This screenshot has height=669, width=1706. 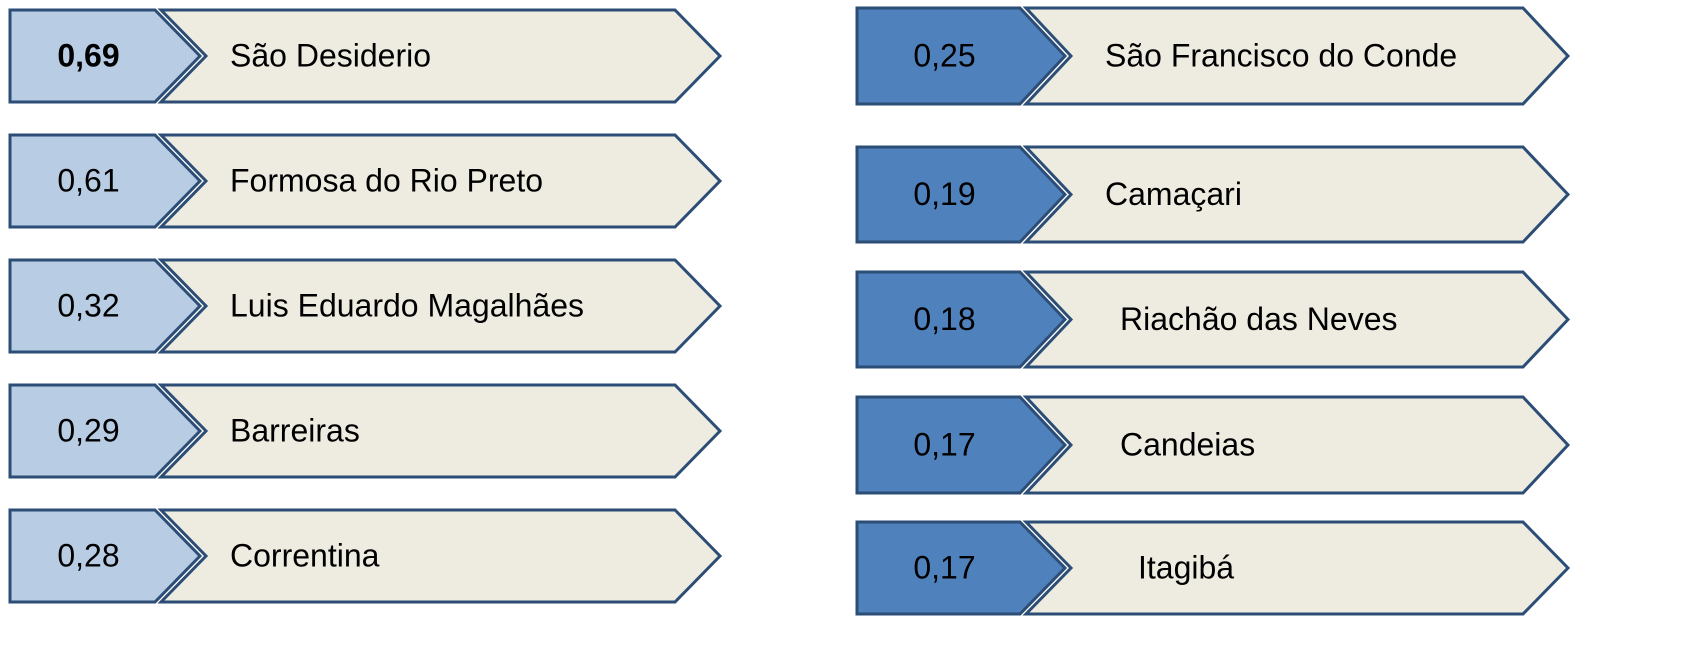 What do you see at coordinates (1187, 444) in the screenshot?
I see `name-label: Candeias` at bounding box center [1187, 444].